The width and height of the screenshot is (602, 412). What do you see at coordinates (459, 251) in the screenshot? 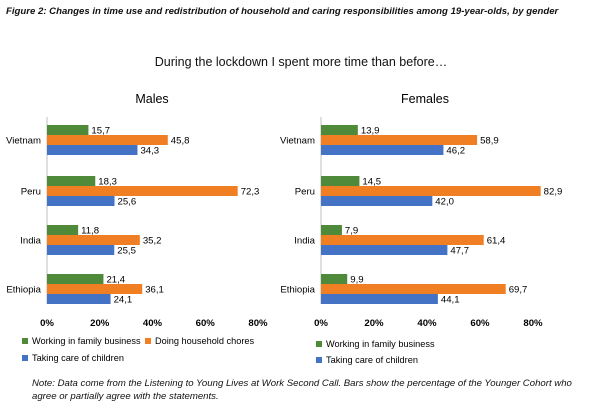
I see `females-data-label-india-2: 47,7` at bounding box center [459, 251].